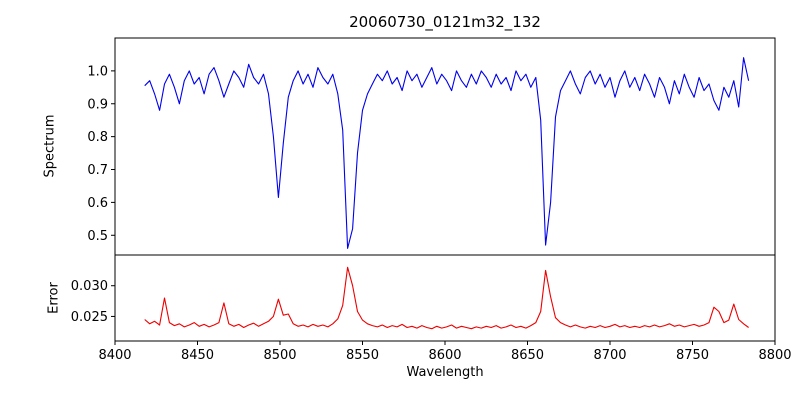  What do you see at coordinates (362, 355) in the screenshot?
I see `x-tick-label: 8550` at bounding box center [362, 355].